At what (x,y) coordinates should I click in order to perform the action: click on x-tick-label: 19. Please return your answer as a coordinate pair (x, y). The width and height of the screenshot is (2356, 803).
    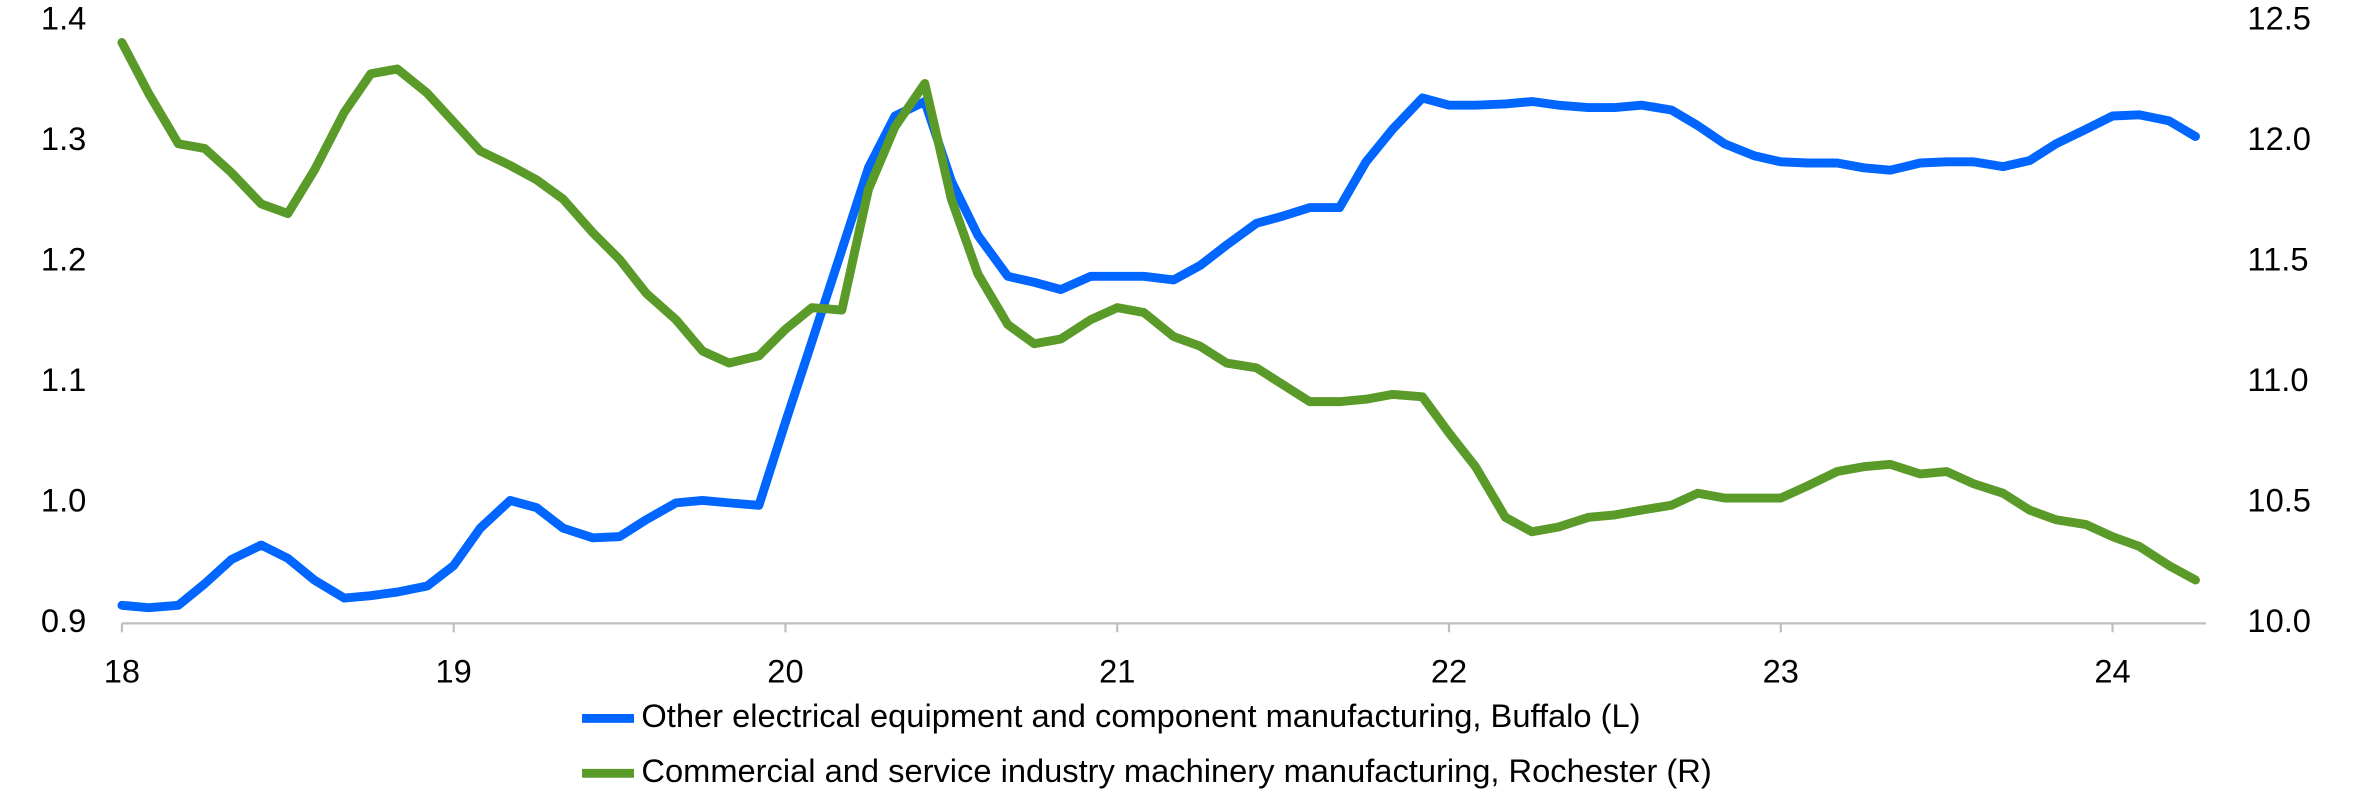
    Looking at the image, I should click on (454, 670).